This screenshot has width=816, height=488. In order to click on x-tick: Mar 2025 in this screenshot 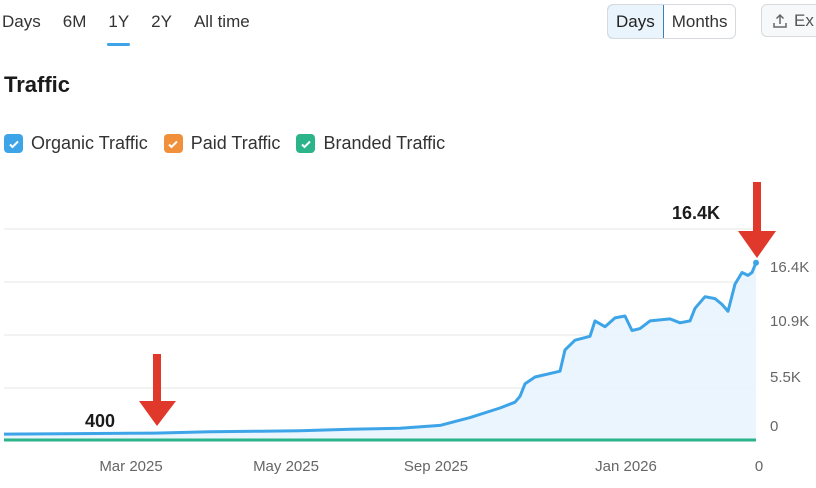, I will do `click(131, 466)`.